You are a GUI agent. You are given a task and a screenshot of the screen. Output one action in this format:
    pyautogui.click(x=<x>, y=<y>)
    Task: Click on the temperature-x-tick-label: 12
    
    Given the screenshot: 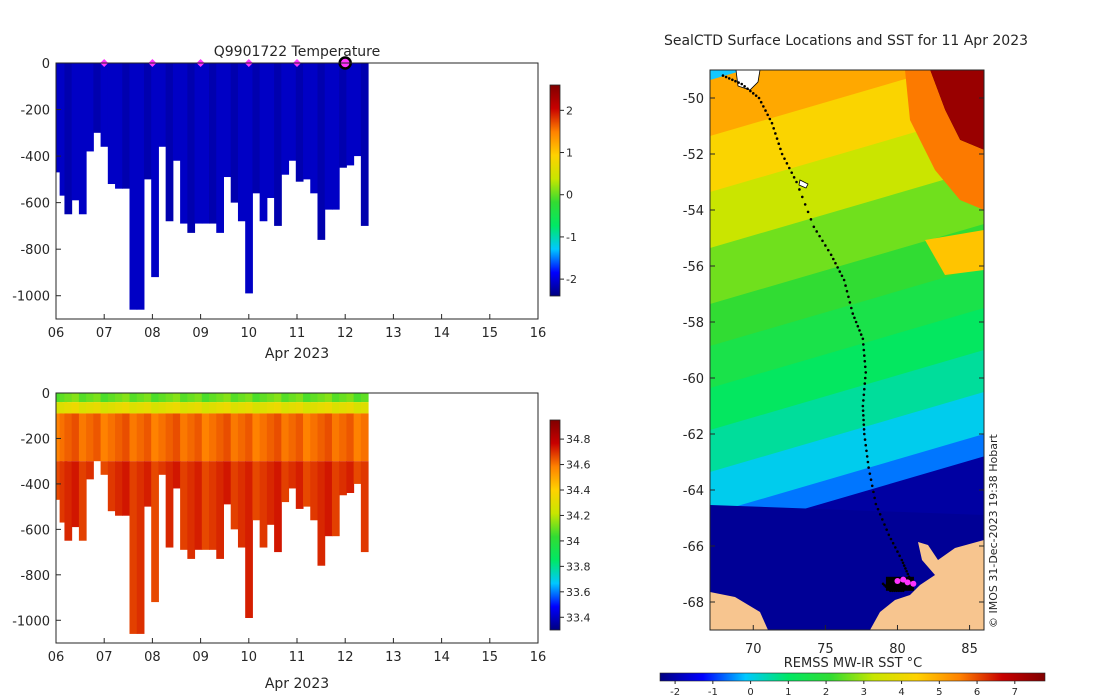 What is the action you would take?
    pyautogui.click(x=345, y=333)
    